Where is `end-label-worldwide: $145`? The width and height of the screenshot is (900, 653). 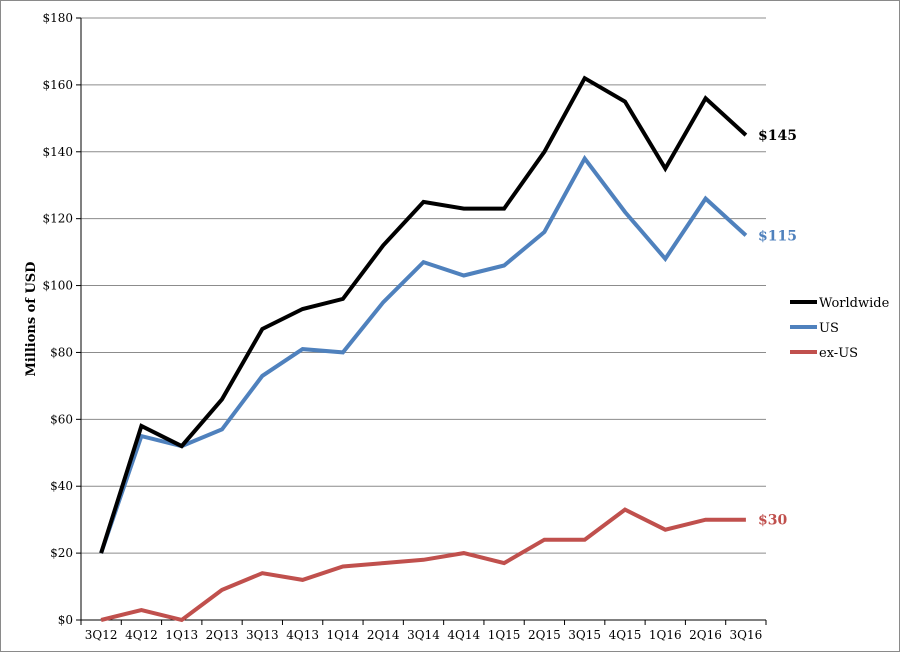 end-label-worldwide: $145 is located at coordinates (777, 136).